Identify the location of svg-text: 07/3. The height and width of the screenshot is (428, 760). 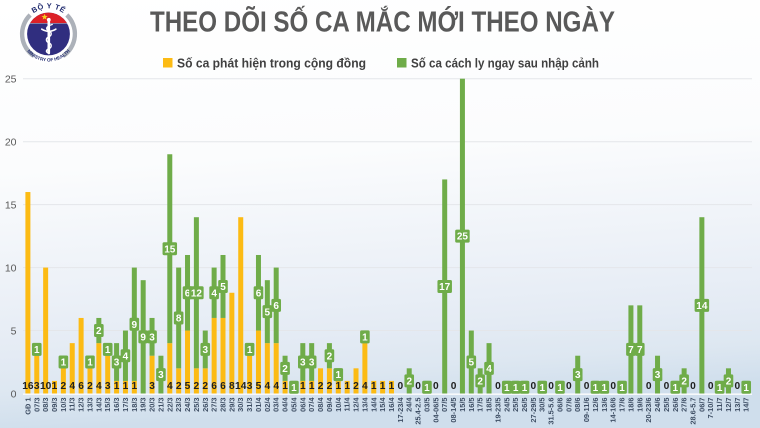
(36, 405).